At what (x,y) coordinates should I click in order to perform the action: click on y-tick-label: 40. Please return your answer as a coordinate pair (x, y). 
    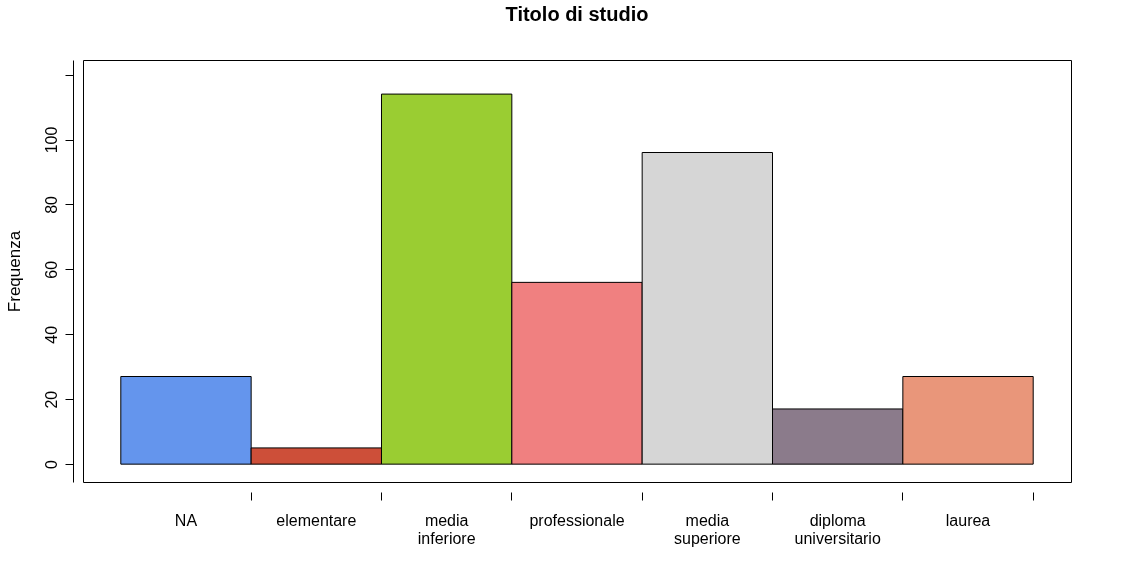
    Looking at the image, I should click on (51, 334).